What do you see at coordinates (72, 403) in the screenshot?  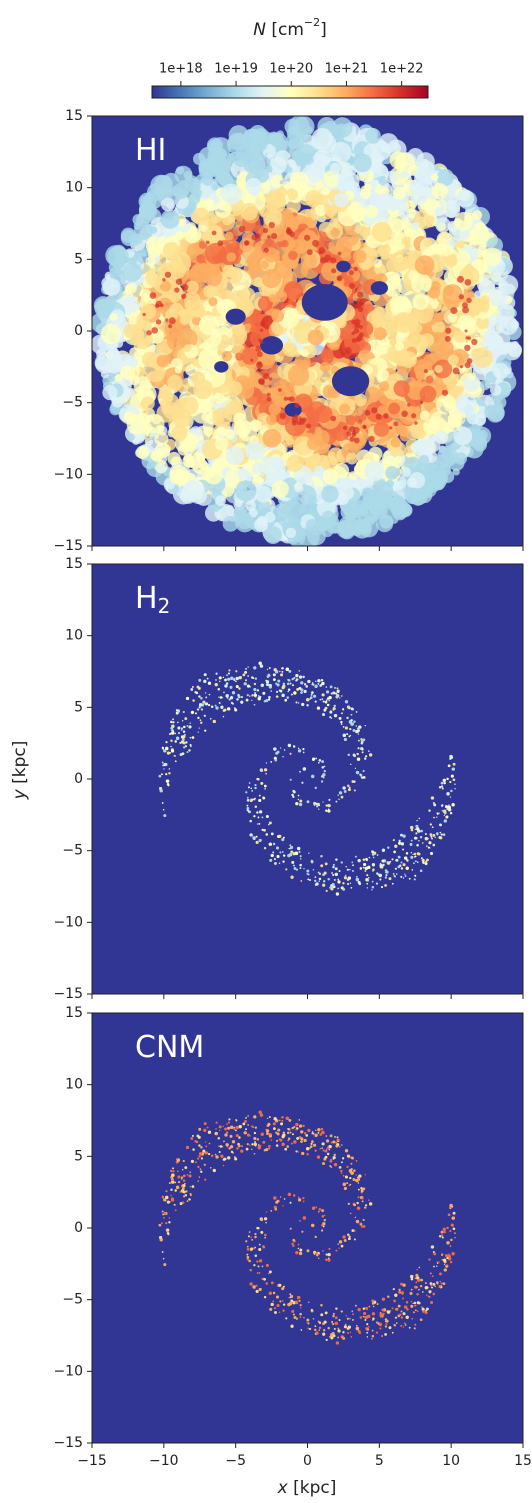 I see `y-tick-label: −5` at bounding box center [72, 403].